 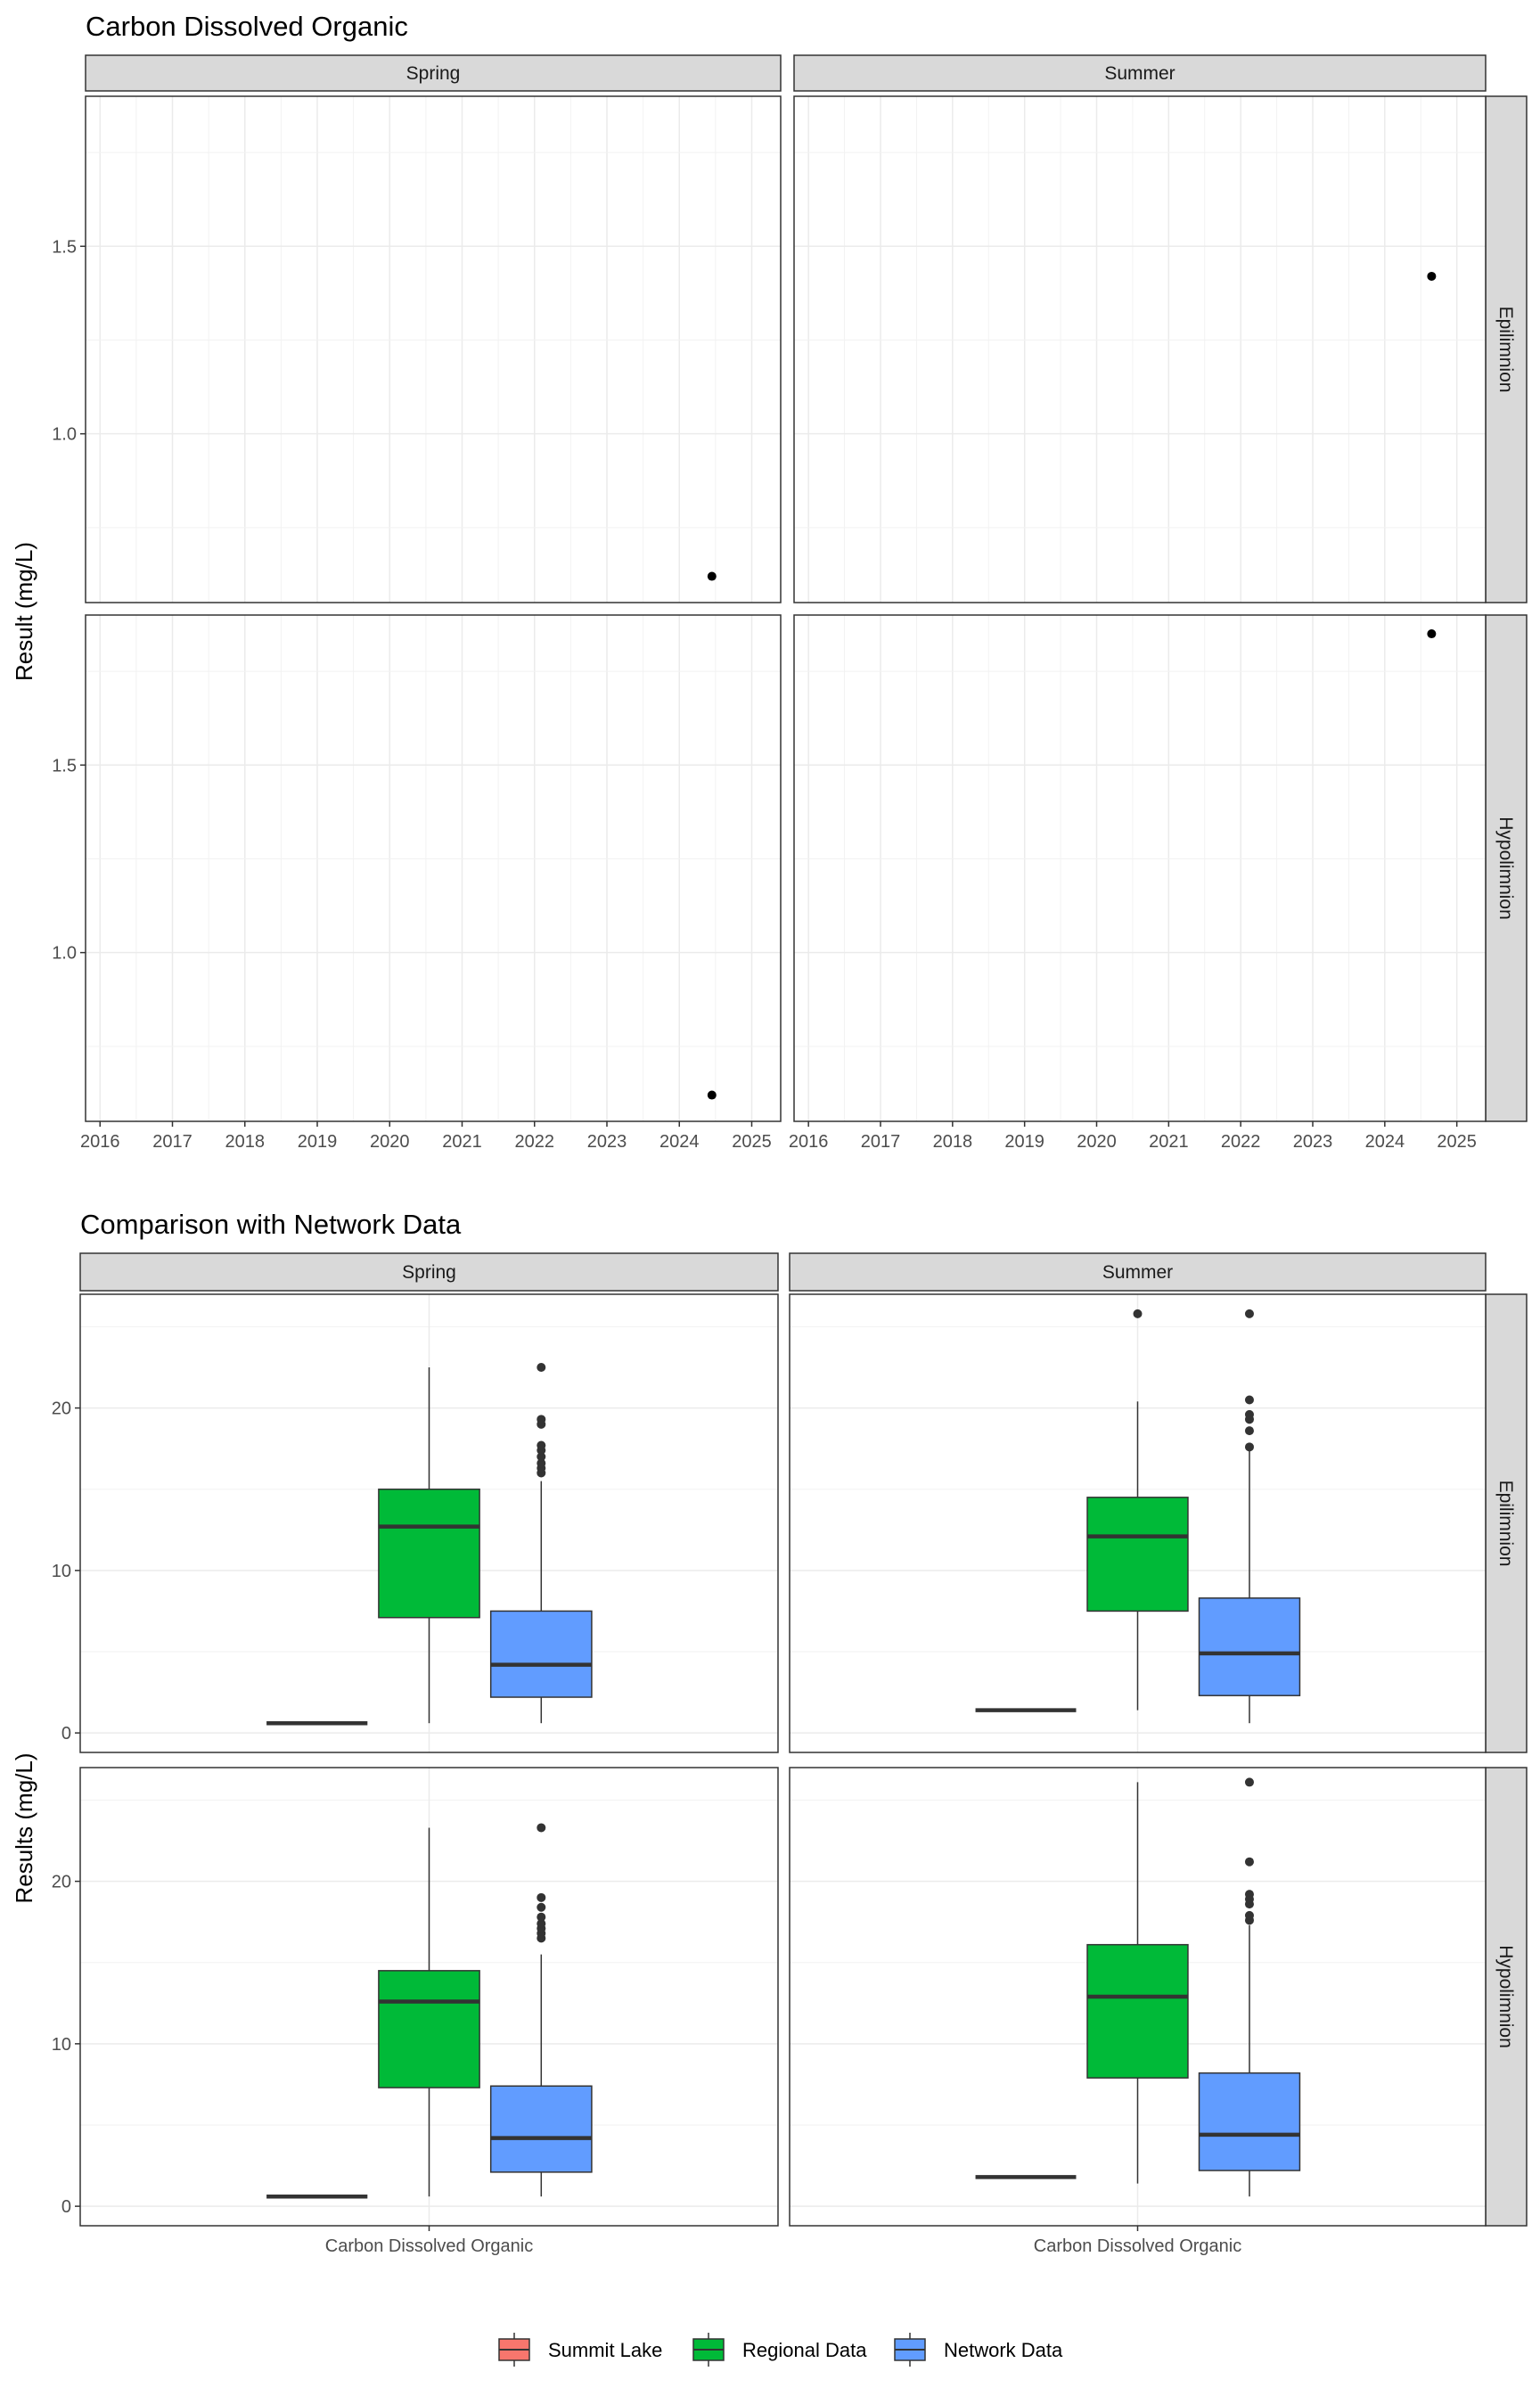 What do you see at coordinates (1313, 1142) in the screenshot?
I see `x-tick-label: 2023` at bounding box center [1313, 1142].